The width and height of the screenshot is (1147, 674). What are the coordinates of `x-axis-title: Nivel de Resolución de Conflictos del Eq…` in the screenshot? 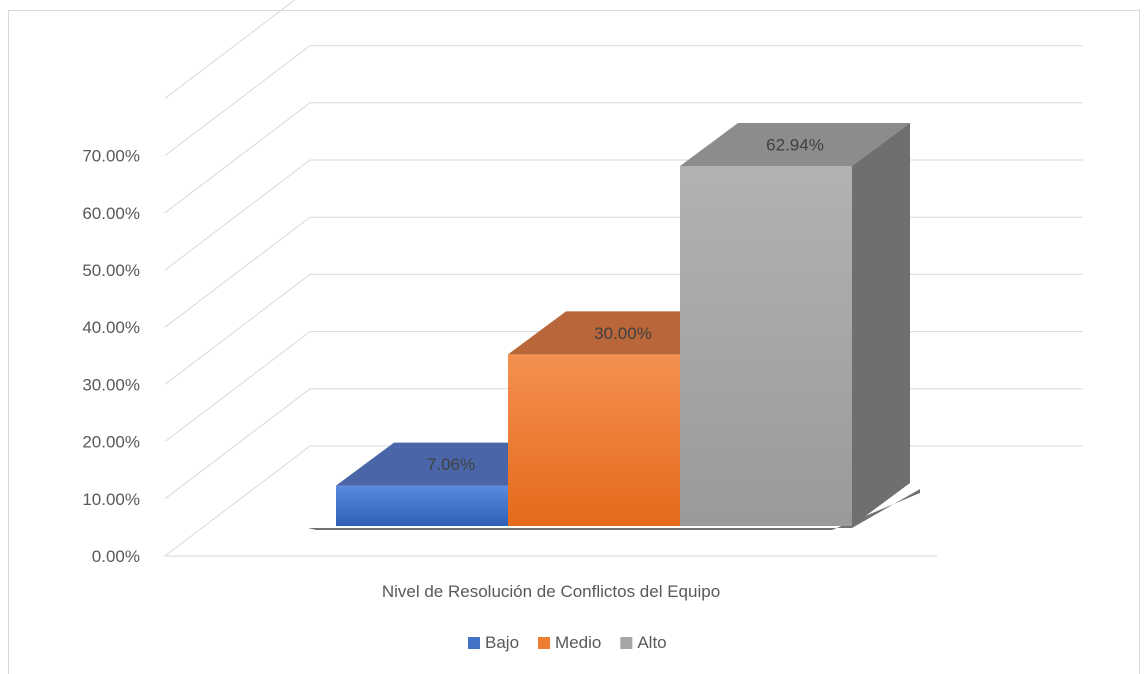 It's located at (551, 591).